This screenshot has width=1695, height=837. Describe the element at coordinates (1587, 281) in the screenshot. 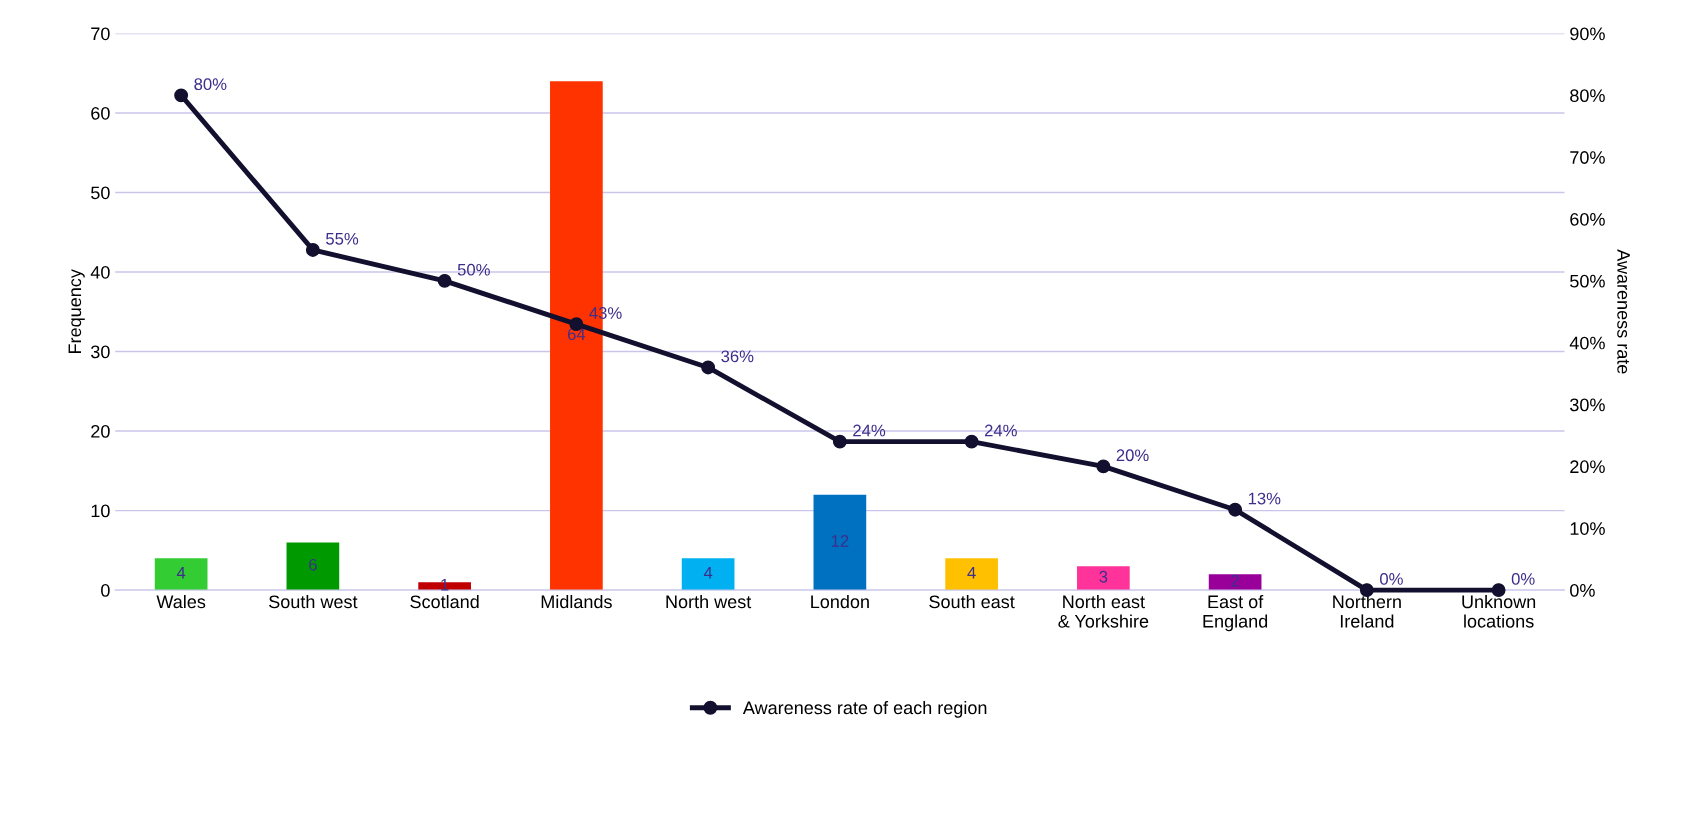

I see `y2-tick-label: 50%` at that location.